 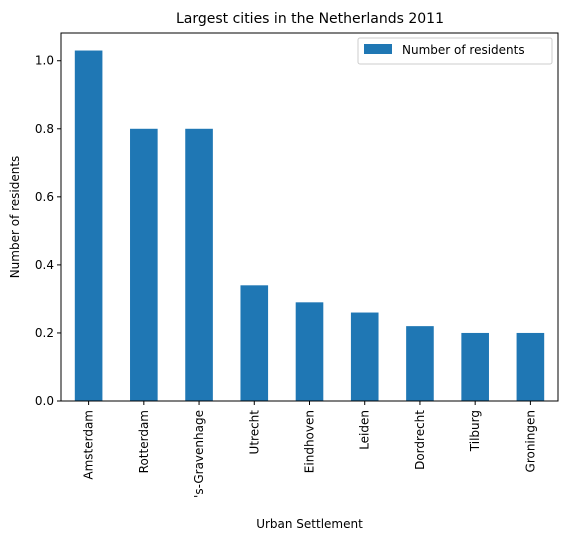 What do you see at coordinates (475, 431) in the screenshot?
I see `x-tick-label: Tilburg` at bounding box center [475, 431].